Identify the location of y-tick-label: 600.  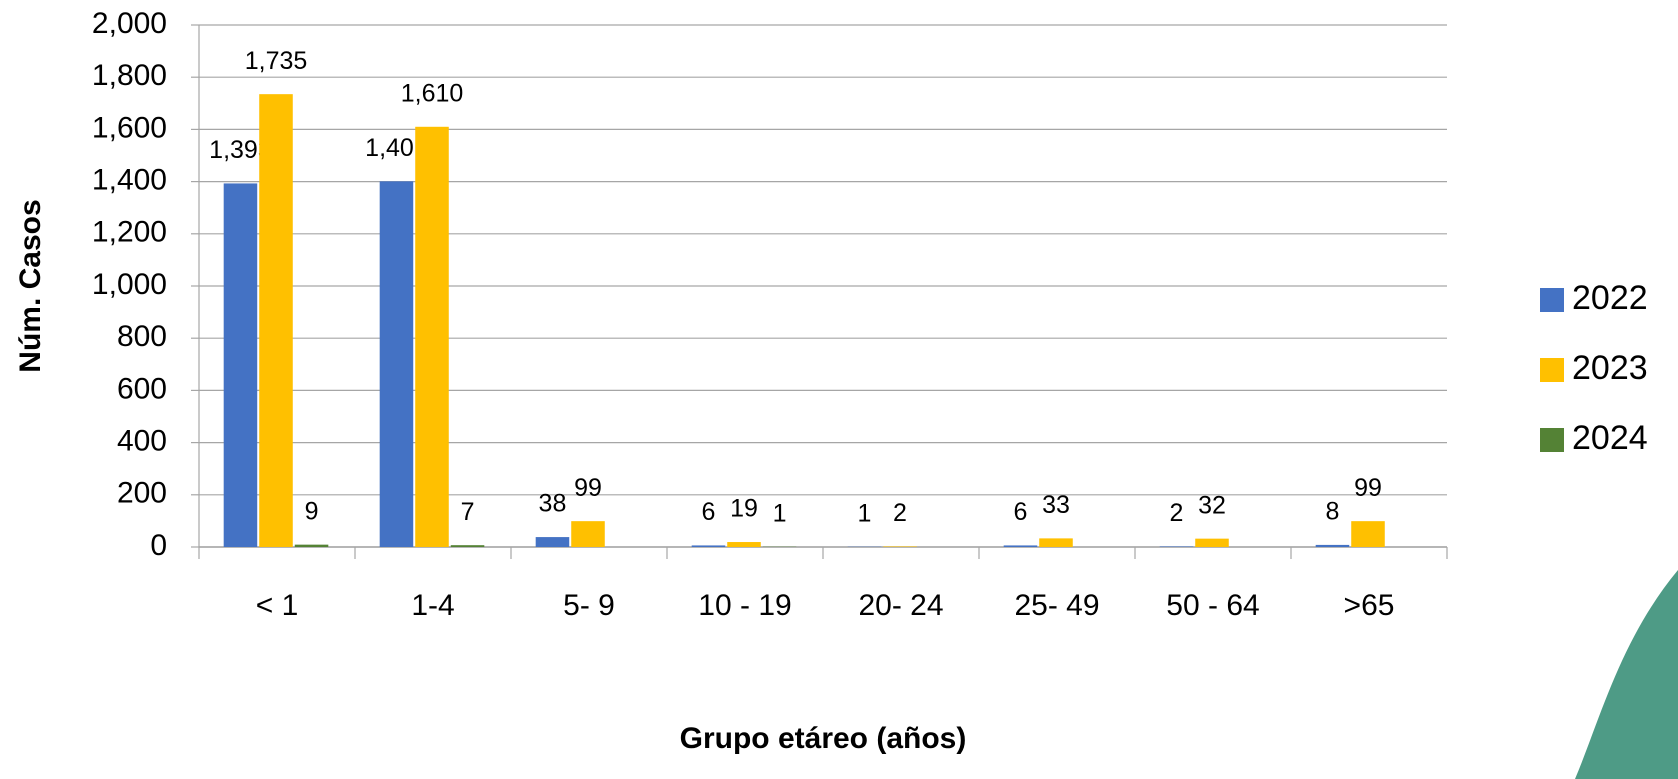
(142, 388).